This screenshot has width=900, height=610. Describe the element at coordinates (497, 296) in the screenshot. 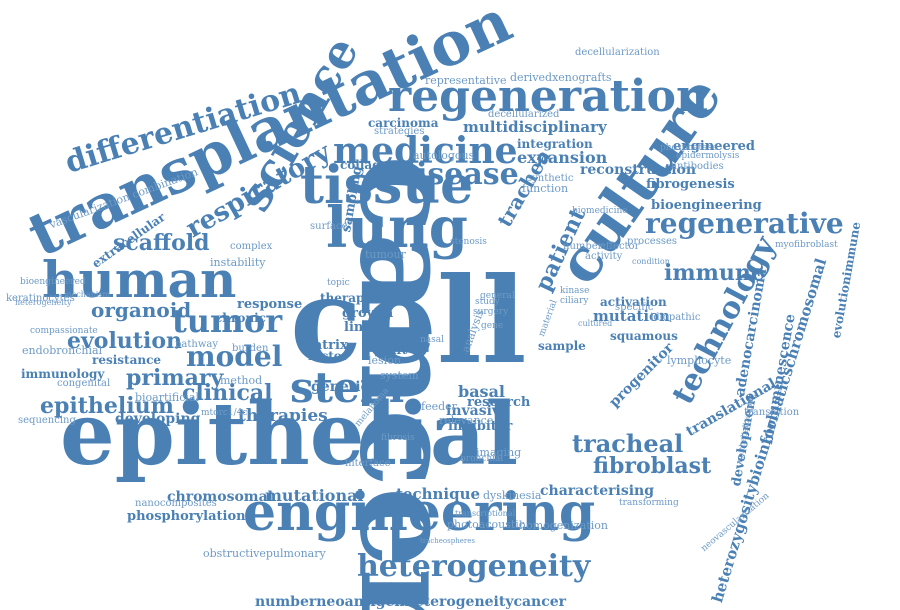

I see `word-general-140: general` at that location.